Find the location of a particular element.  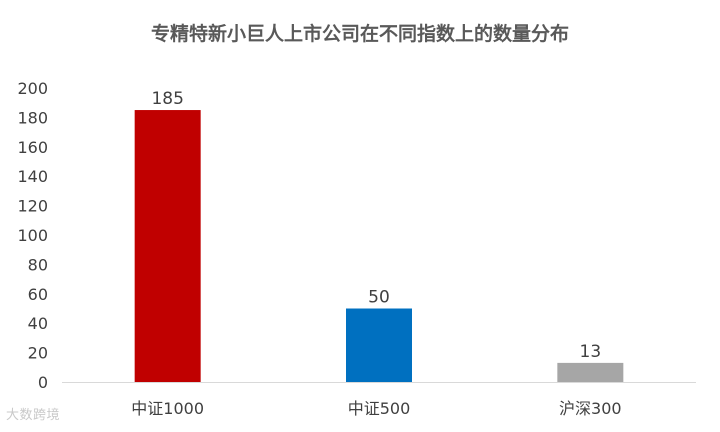

y-axis: 0 20 40 60 80 100 120 140 160 180 200 is located at coordinates (32, 235).